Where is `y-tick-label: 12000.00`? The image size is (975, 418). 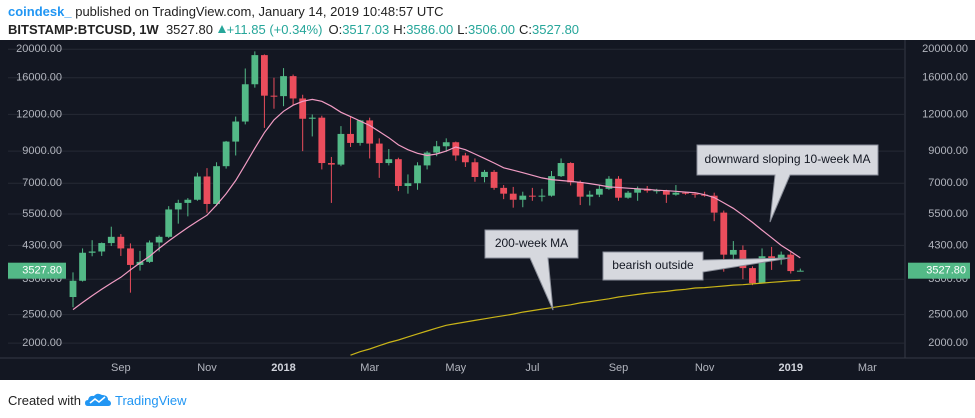
y-tick-label: 12000.00 is located at coordinates (39, 114).